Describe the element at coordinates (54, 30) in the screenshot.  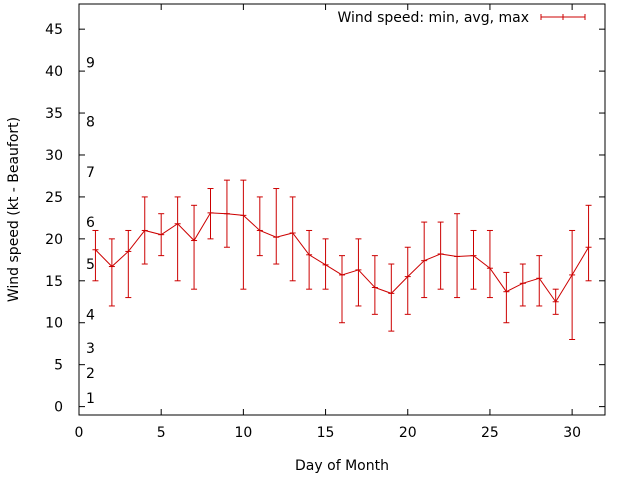
I see `y-tick-label: 45` at that location.